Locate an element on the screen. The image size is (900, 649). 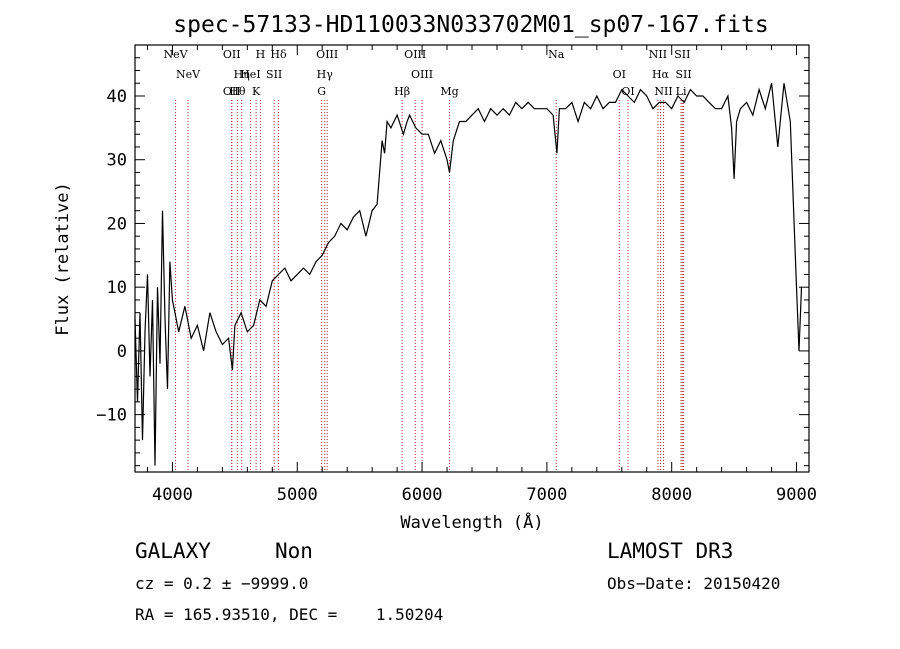
x-tick-label: 7000 is located at coordinates (546, 495).